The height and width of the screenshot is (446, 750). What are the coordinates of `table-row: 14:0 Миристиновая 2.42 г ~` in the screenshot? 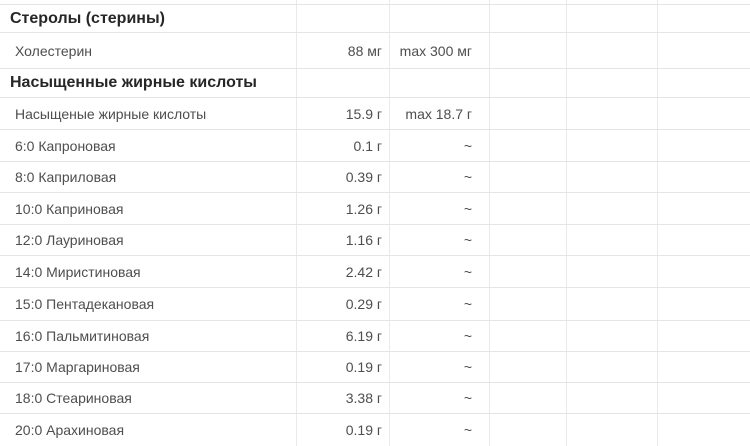 It's located at (375, 272).